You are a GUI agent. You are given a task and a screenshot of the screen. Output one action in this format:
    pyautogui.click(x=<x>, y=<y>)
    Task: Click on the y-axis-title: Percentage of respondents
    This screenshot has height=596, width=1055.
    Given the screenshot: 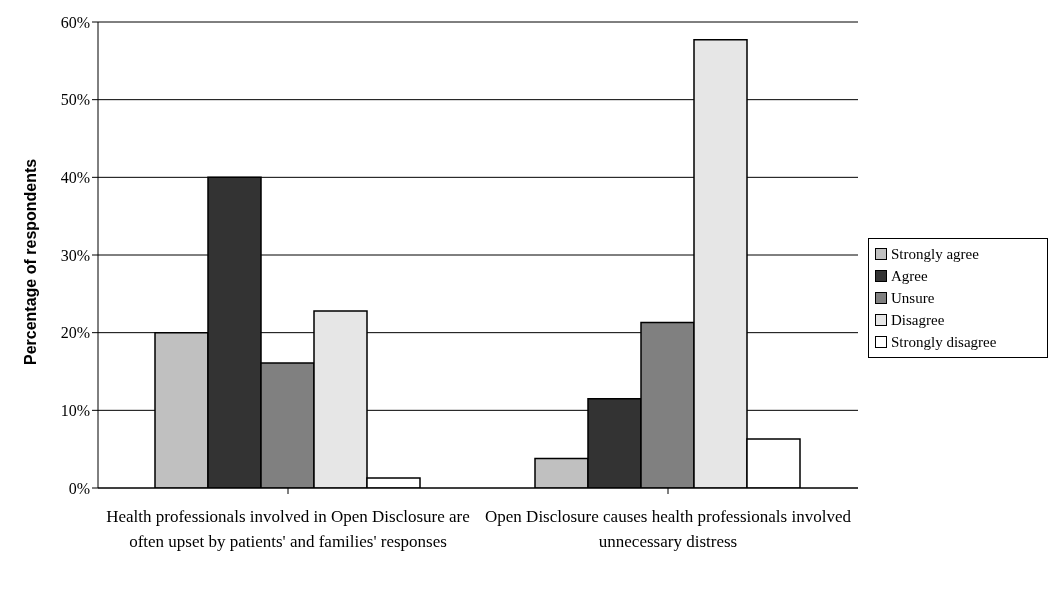 What is the action you would take?
    pyautogui.click(x=30, y=261)
    